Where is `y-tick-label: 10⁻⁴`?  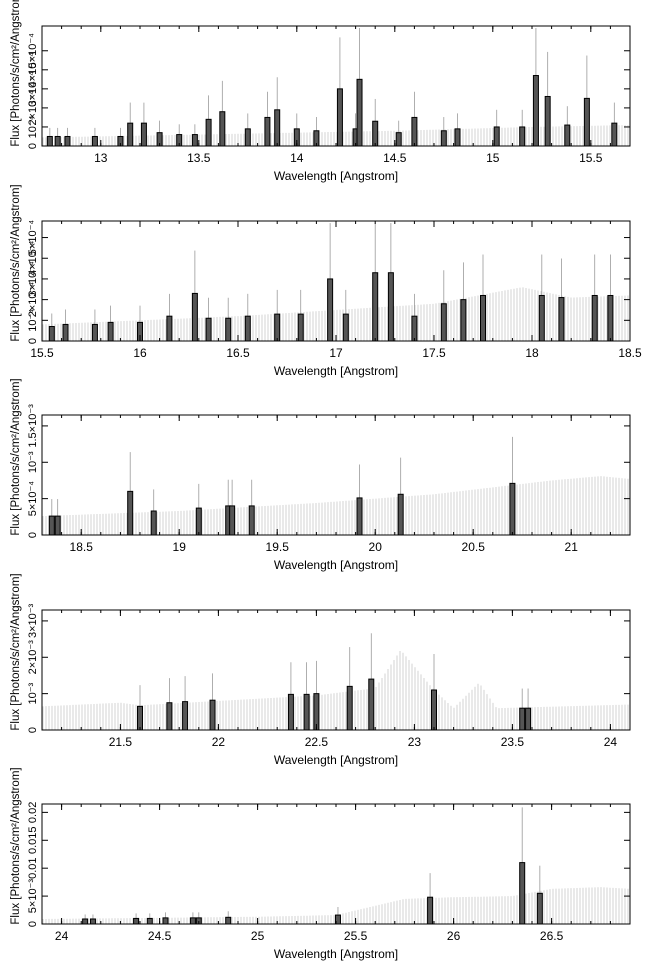
y-tick-label: 10⁻⁴ is located at coordinates (33, 320).